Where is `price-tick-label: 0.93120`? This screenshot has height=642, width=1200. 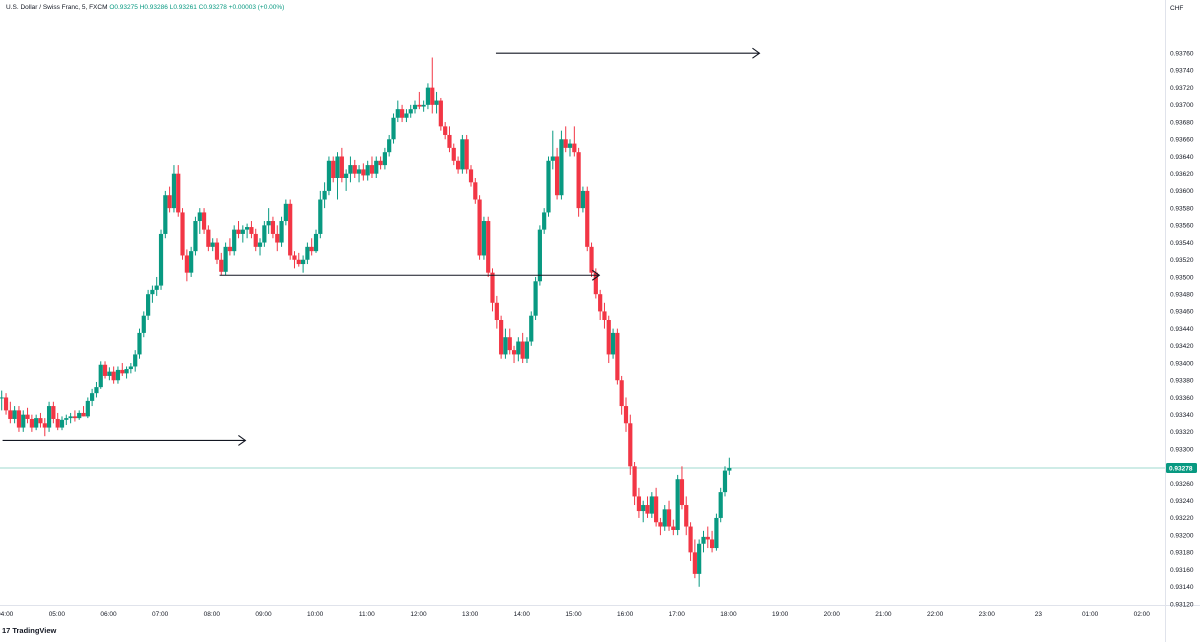
price-tick-label: 0.93120 is located at coordinates (1182, 604).